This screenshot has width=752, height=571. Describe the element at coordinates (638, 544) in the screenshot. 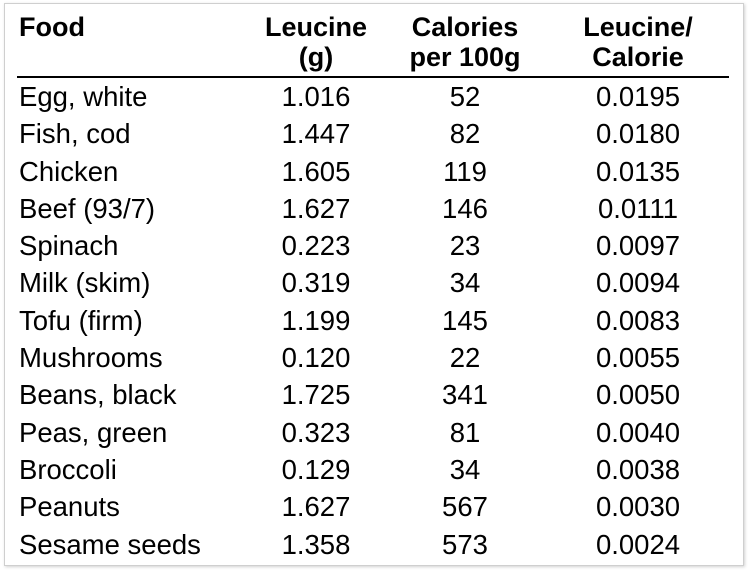

I see `cell-ratio: 0.0024` at that location.